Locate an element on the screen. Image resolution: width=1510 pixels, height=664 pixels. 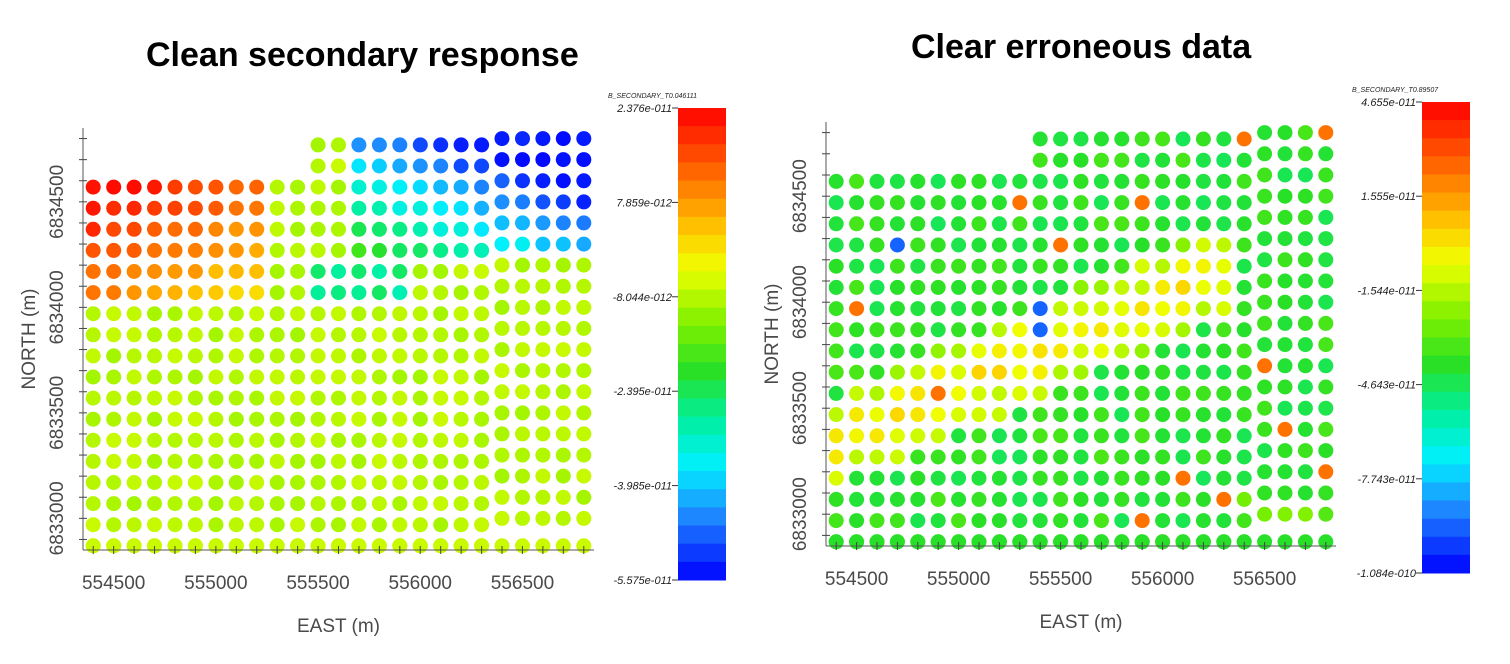
colorbar-title: B_SECONDARY_T0.046111 is located at coordinates (652, 96).